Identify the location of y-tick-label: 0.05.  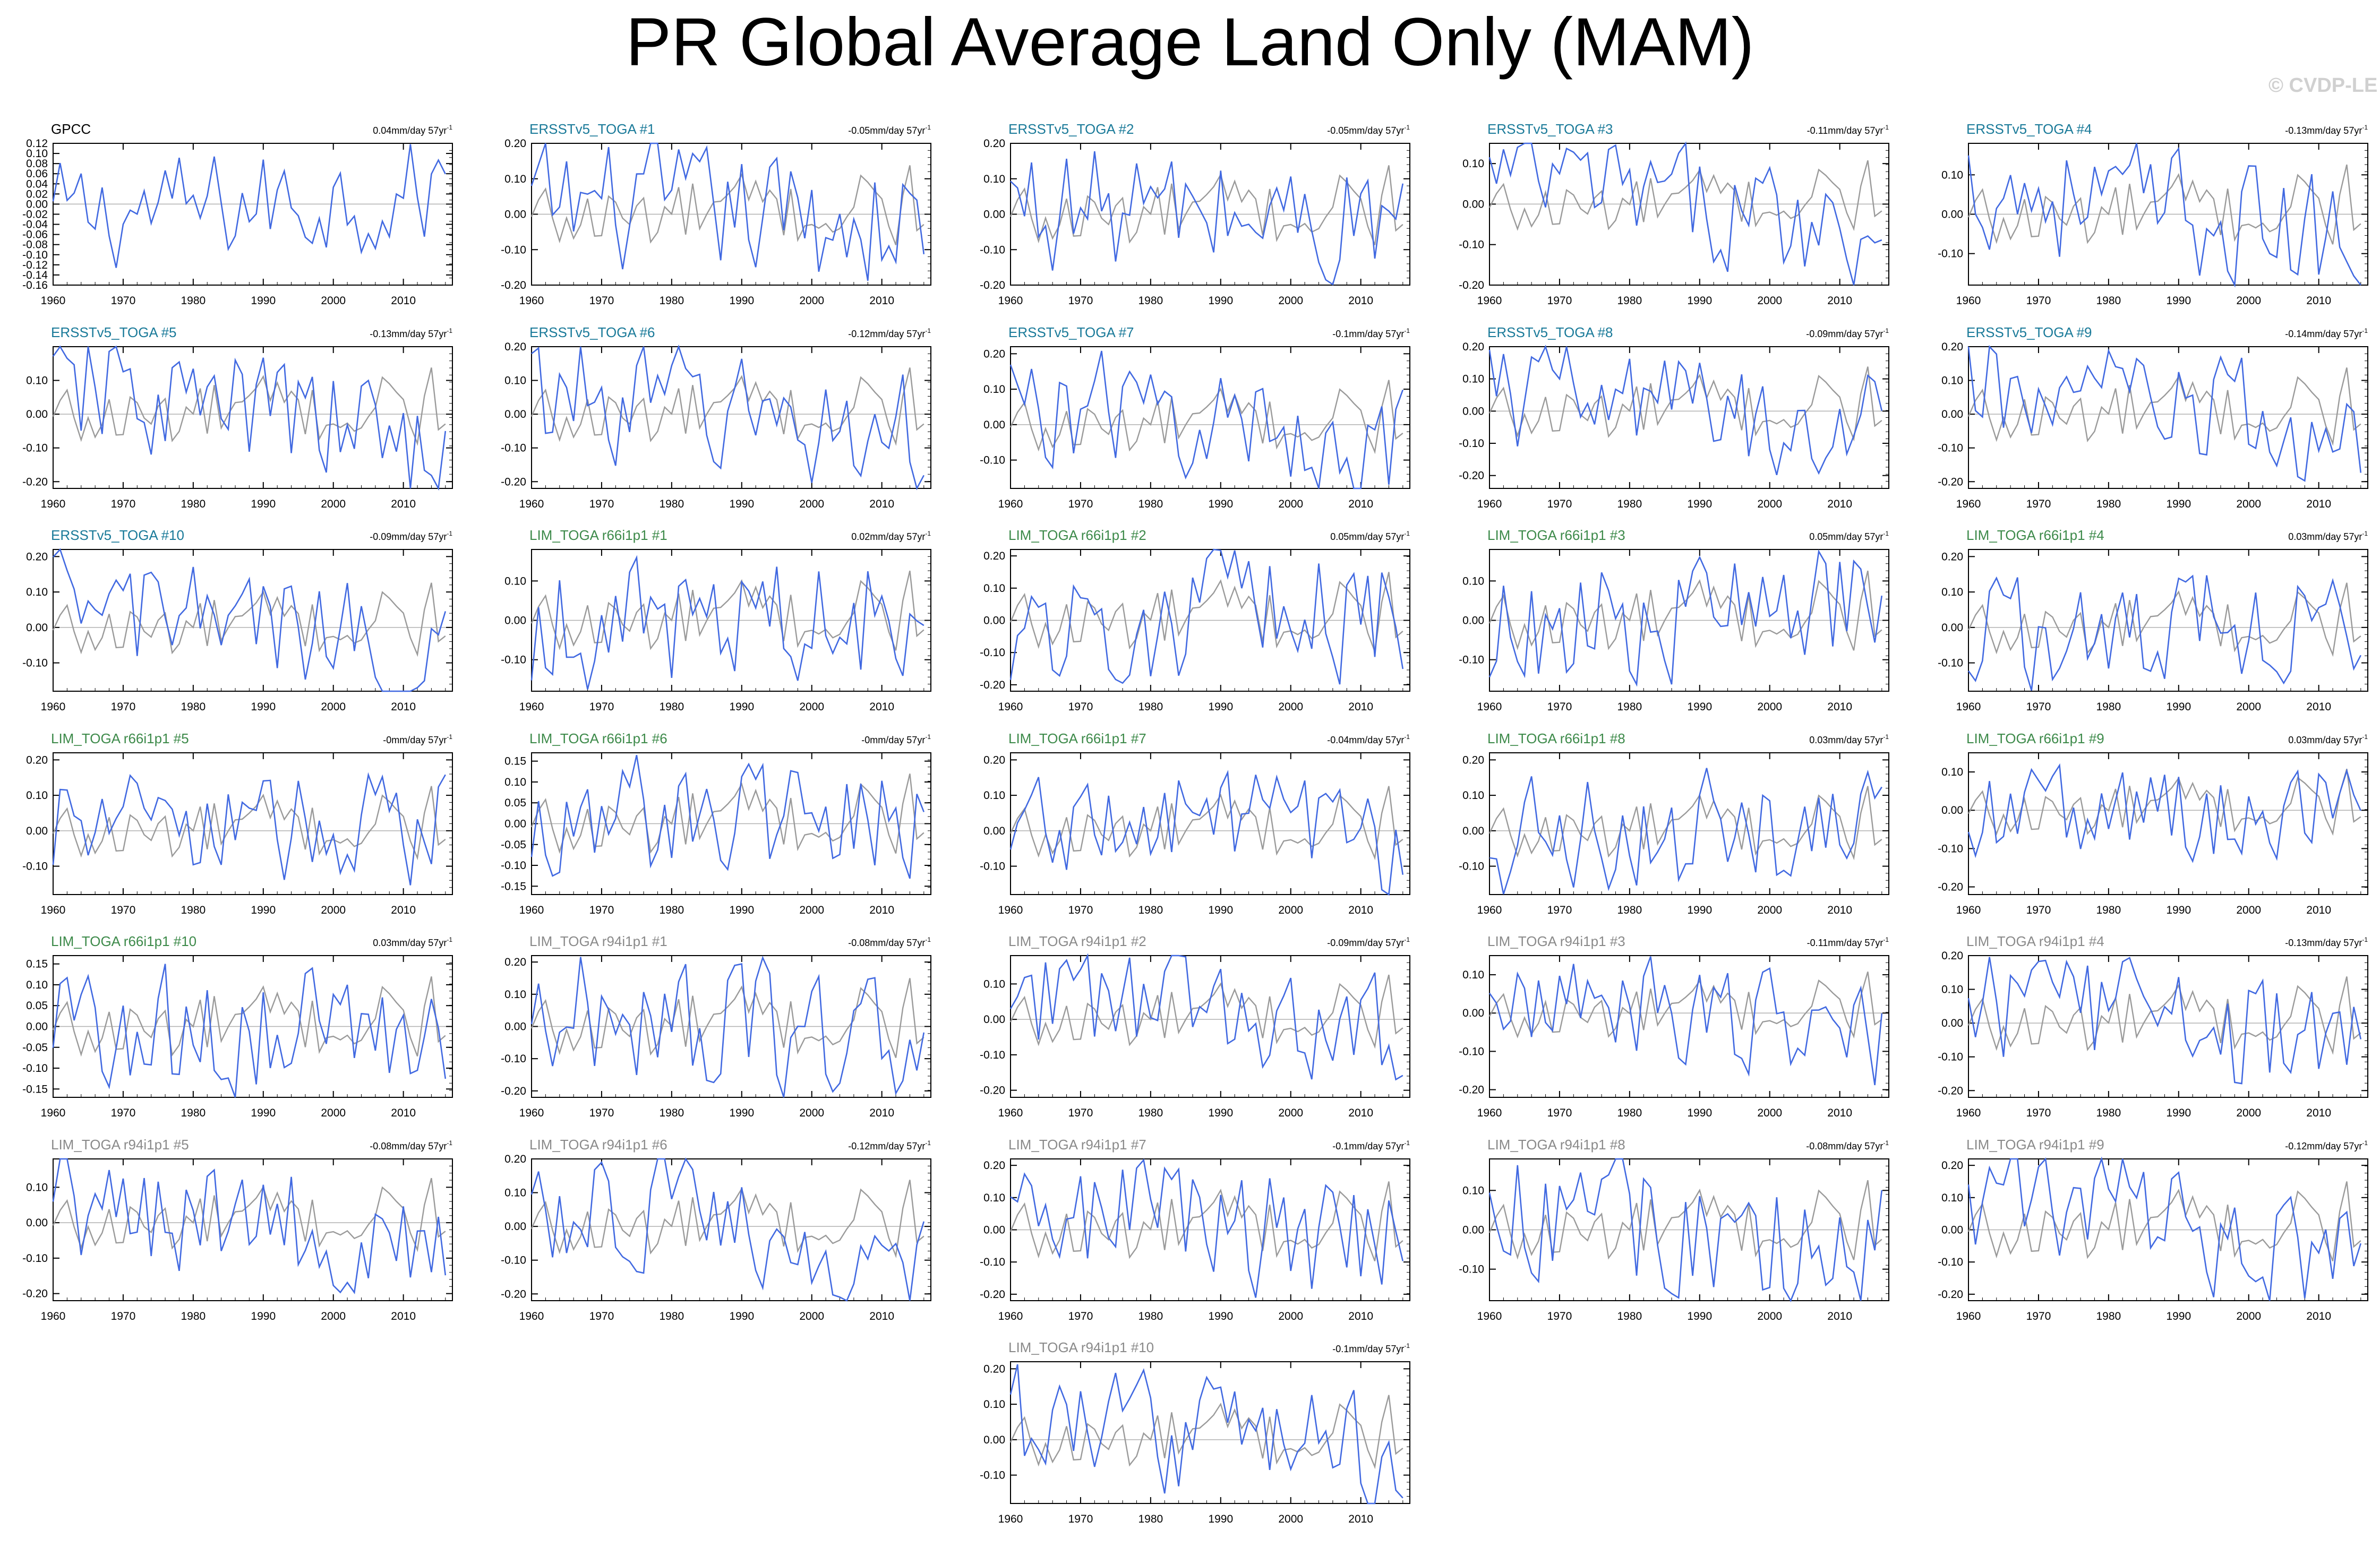
(37, 1006).